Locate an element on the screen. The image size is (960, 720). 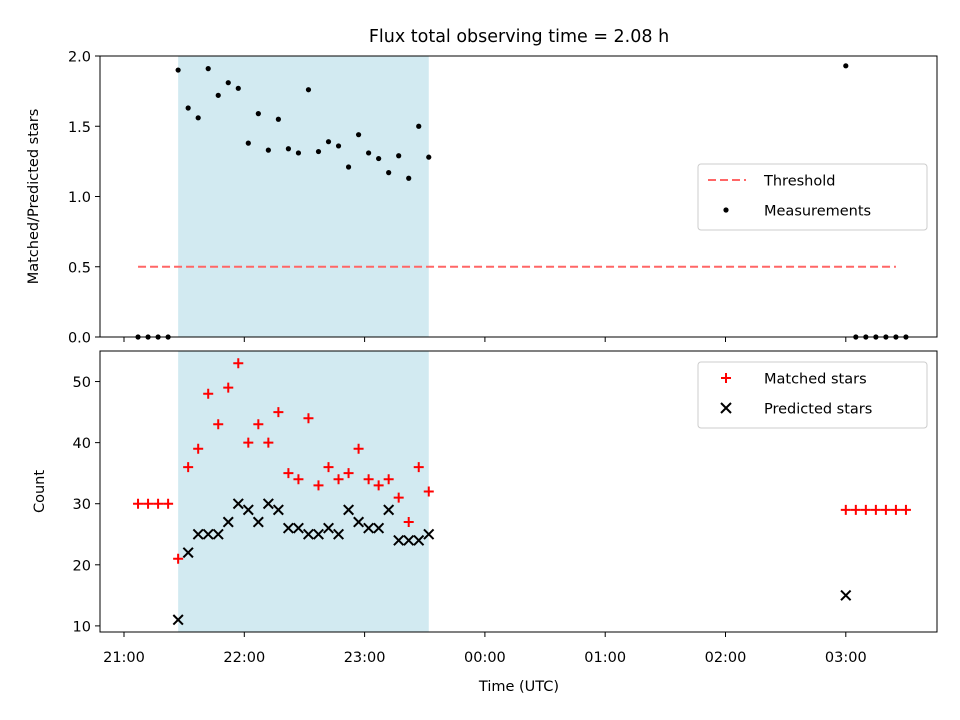
chart-title: Flux total observing time = 2.08 h is located at coordinates (519, 37).